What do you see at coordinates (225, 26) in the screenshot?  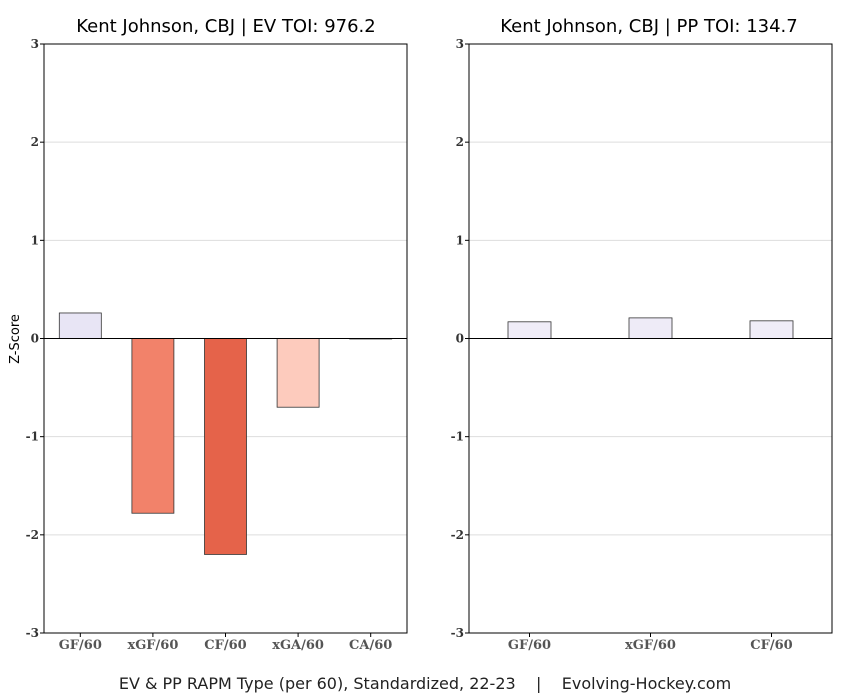 I see `ev-chart-title: Kent Johnson, CBJ | EV TOI: 976.2` at bounding box center [225, 26].